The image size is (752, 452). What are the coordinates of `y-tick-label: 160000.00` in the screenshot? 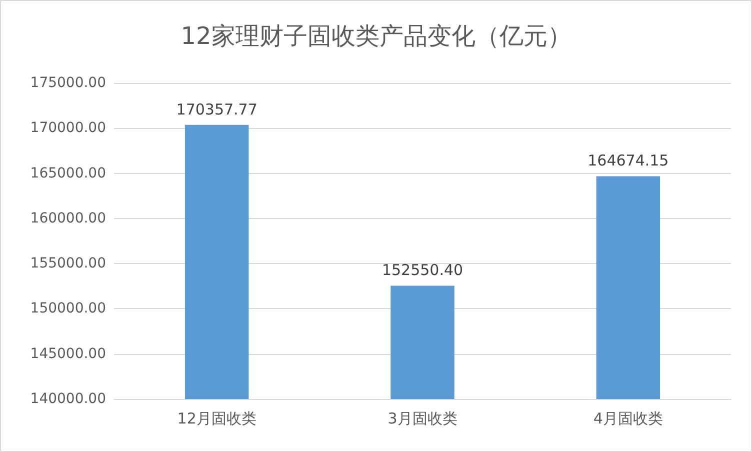 It's located at (68, 218).